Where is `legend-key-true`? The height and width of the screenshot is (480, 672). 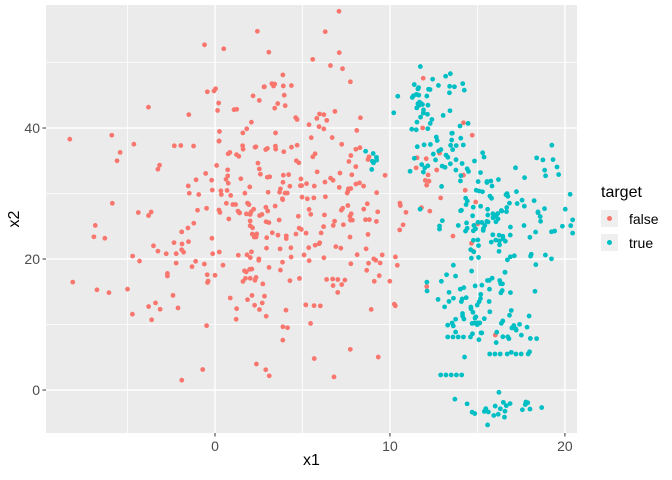
legend-key-true is located at coordinates (609, 242).